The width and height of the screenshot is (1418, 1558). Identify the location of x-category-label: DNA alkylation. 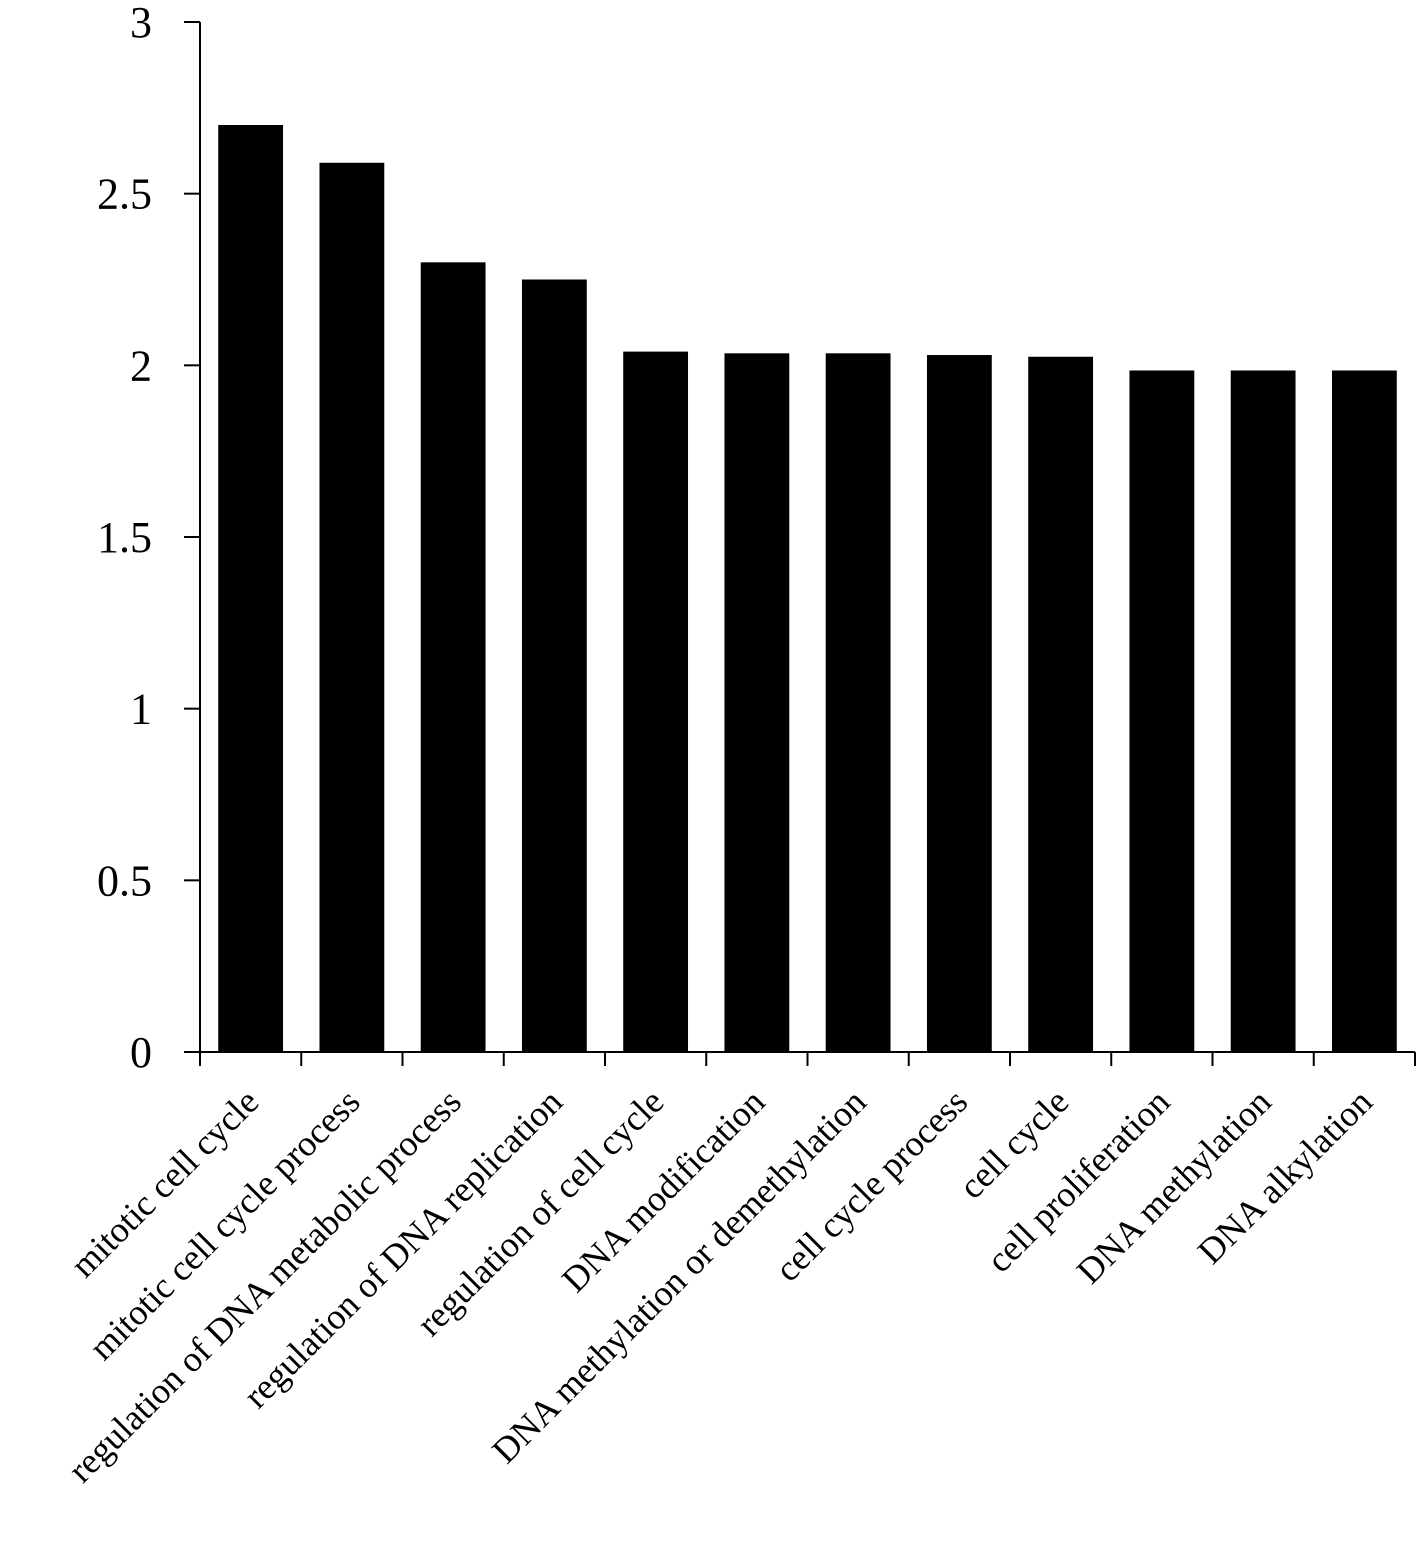
(1285, 1176).